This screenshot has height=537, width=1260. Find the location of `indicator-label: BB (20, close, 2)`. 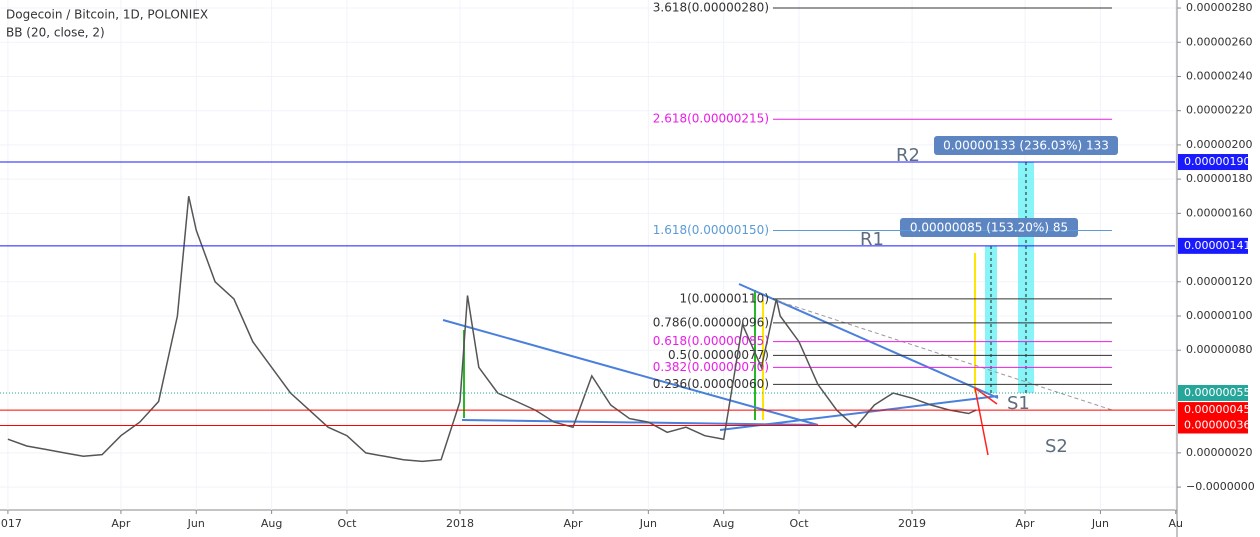

indicator-label: BB (20, close, 2) is located at coordinates (55, 33).